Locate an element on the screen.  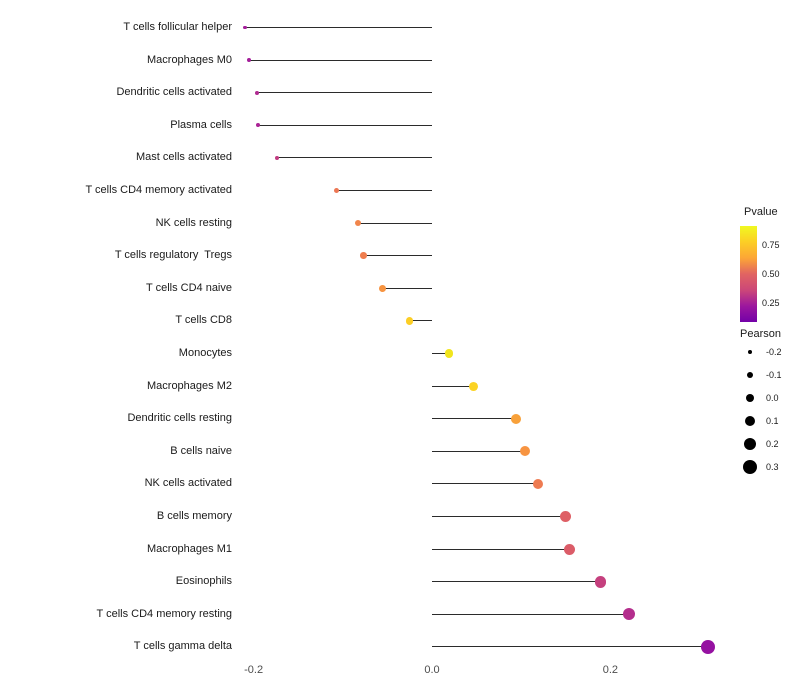
category-label: Mast cells activated is located at coordinates (184, 157).